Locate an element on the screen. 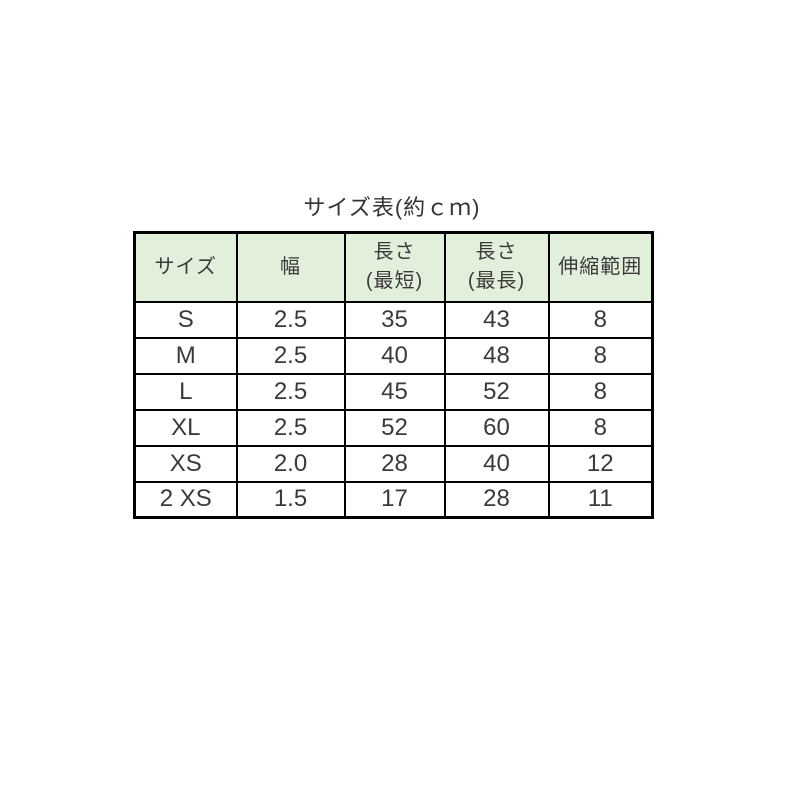 The width and height of the screenshot is (800, 800). table-row-s: S 2.5 35 43 8 is located at coordinates (393, 319).